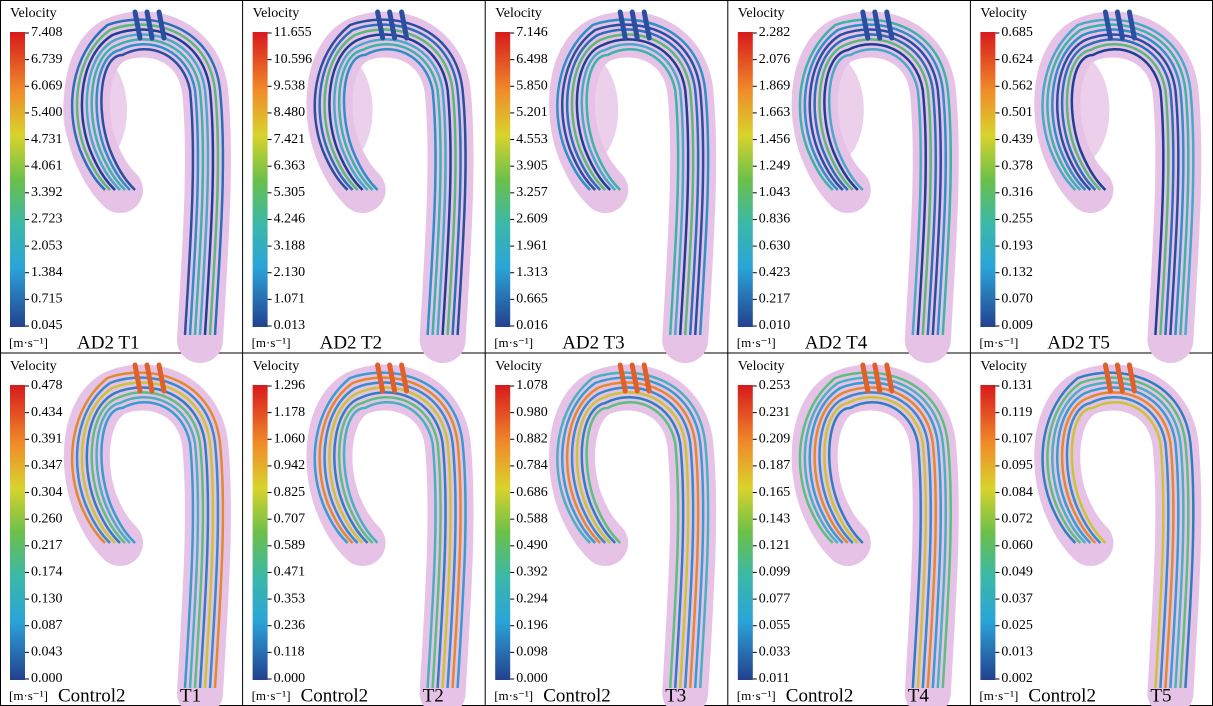 The image size is (1213, 706). I want to click on colorbar-label: 3.392, so click(47, 192).